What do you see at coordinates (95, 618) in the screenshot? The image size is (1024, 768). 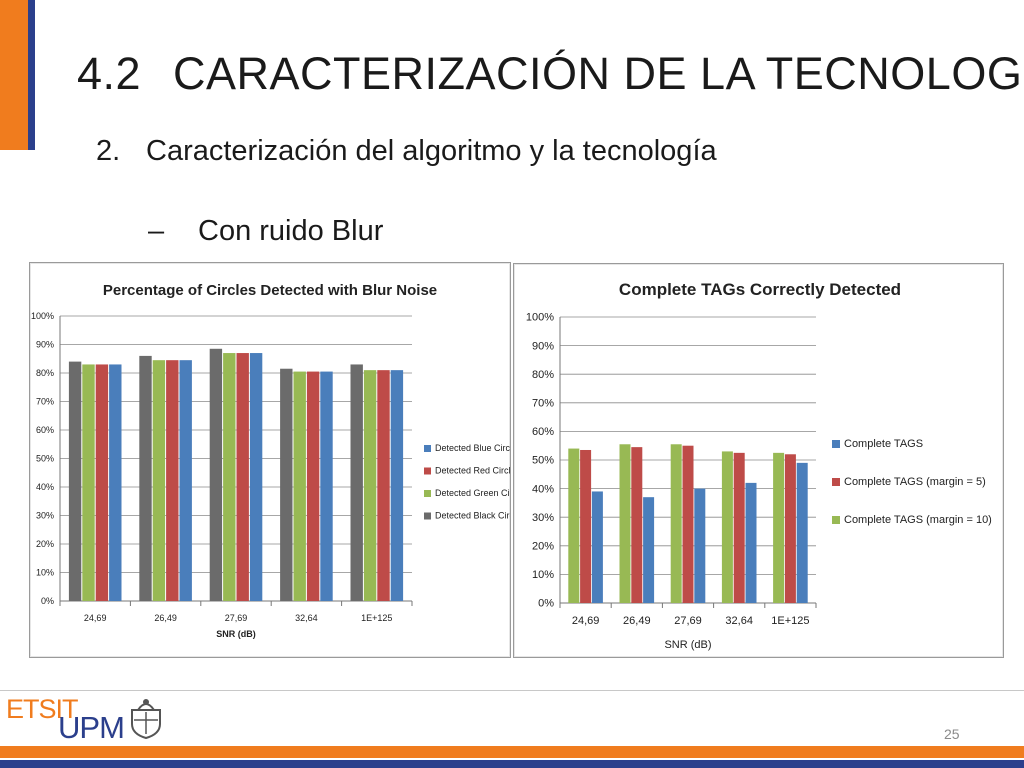 I see `x-tick-label: 24,69` at bounding box center [95, 618].